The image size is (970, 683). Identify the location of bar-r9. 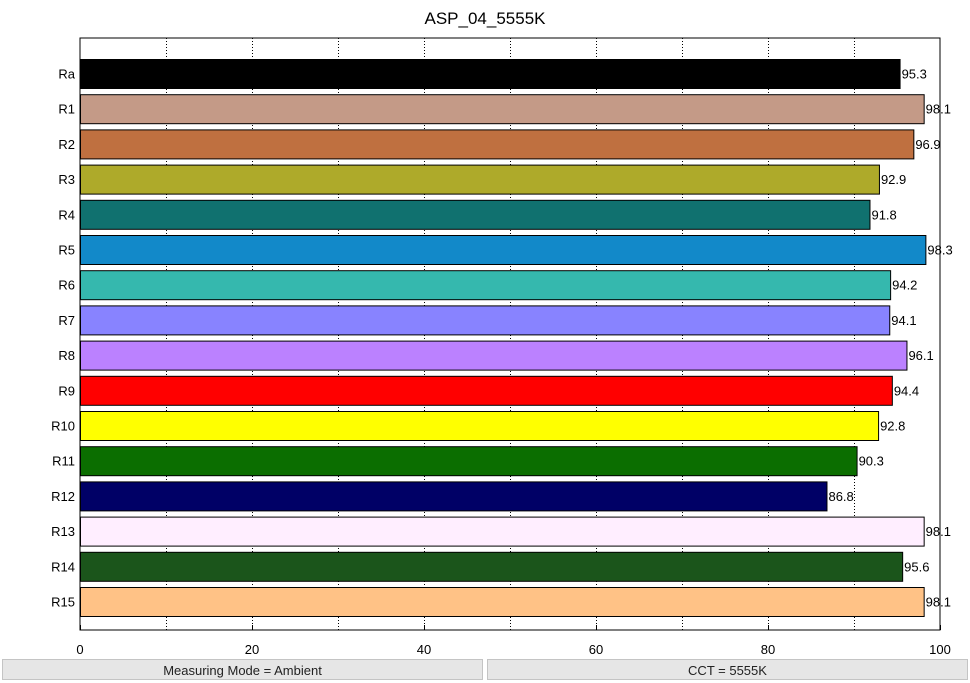
(486, 390).